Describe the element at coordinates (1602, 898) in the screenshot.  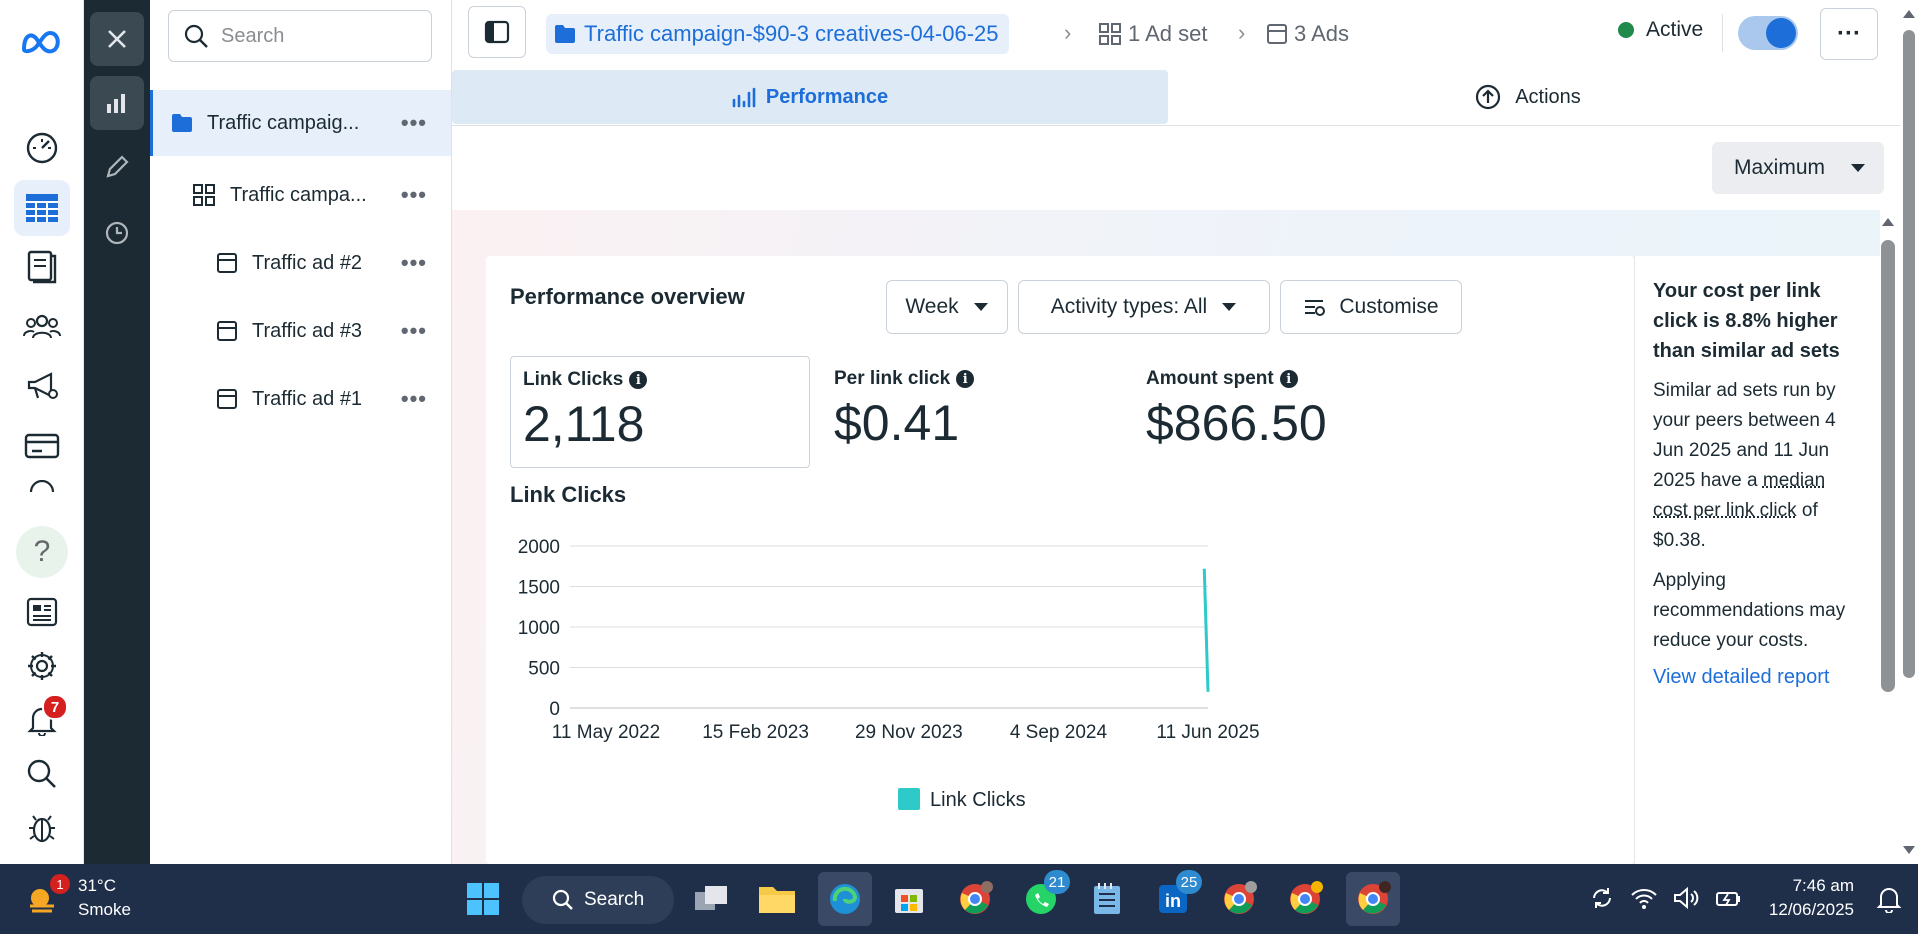
I see `sync-icon` at that location.